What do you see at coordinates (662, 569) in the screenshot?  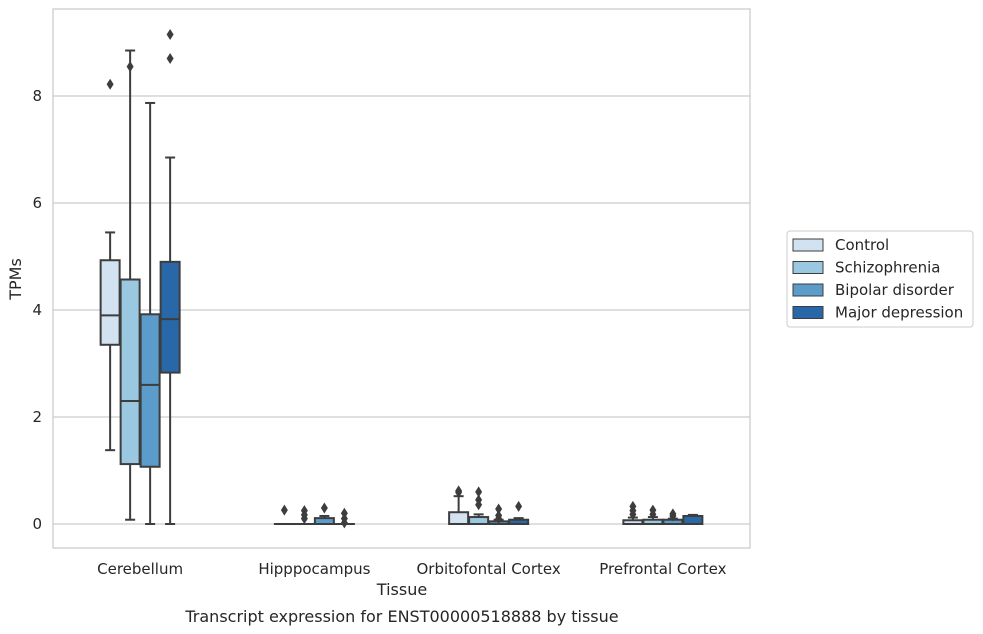 I see `x-tick-label: Prefrontal Cortex` at bounding box center [662, 569].